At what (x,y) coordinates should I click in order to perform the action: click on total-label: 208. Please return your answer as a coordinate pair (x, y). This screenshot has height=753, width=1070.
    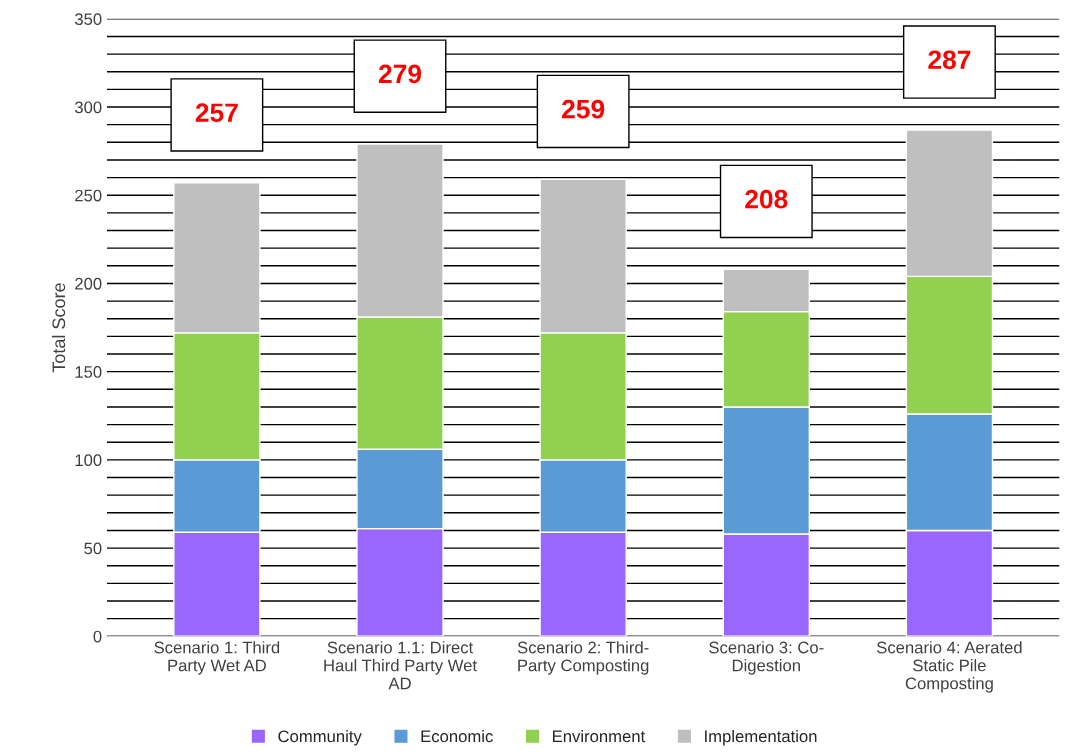
    Looking at the image, I should click on (766, 199).